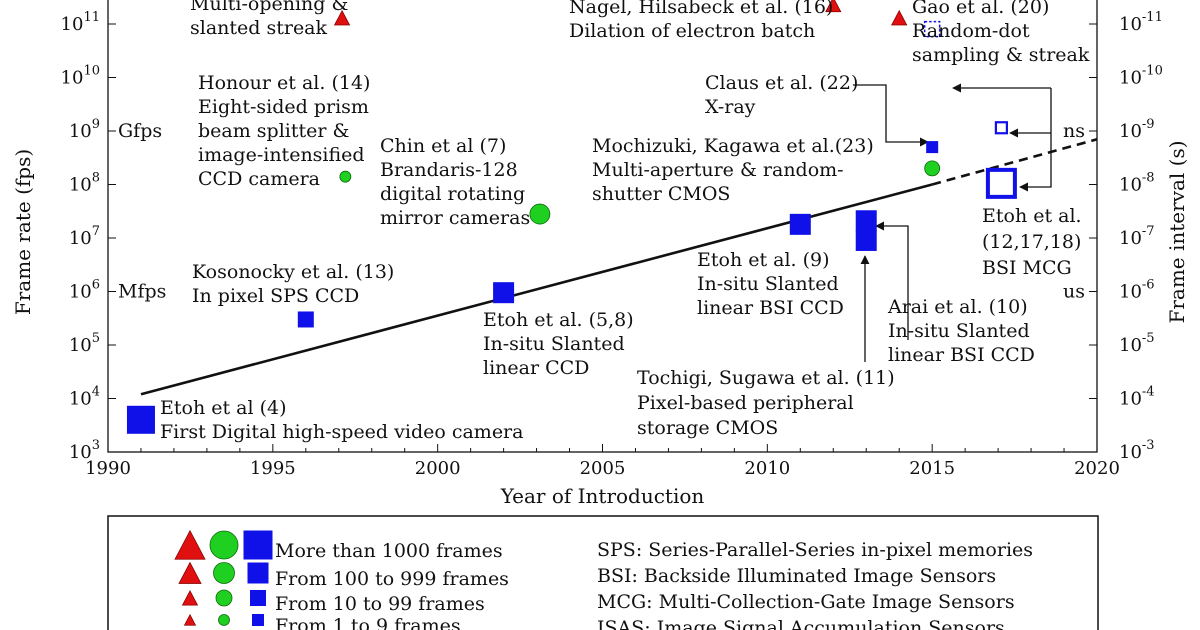  I want to click on y-right-tick-label: 10⁻¹¹, so click(1141, 22).